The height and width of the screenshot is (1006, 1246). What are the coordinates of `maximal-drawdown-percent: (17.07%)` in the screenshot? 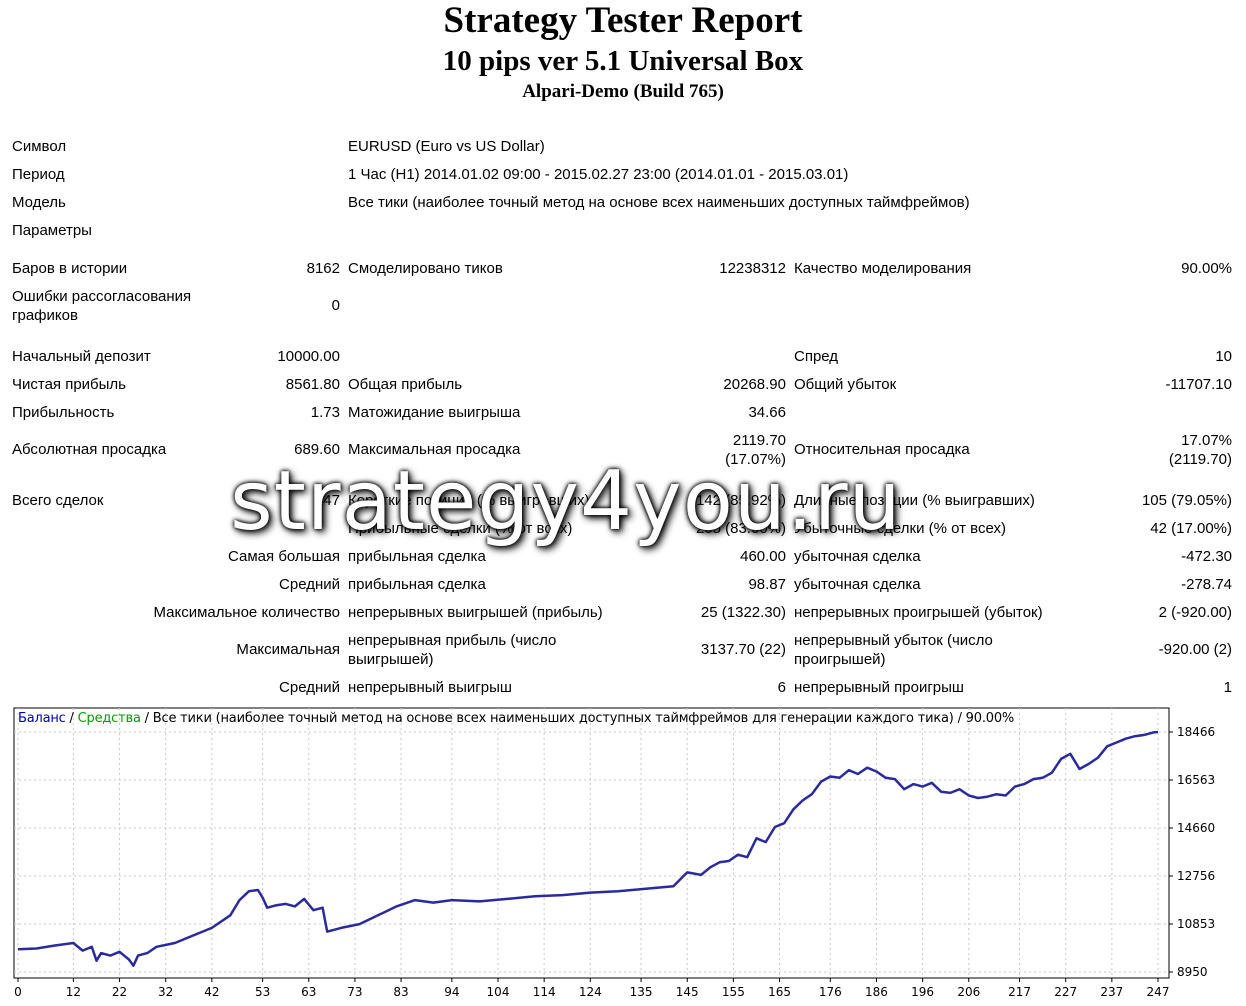 It's located at (755, 459).